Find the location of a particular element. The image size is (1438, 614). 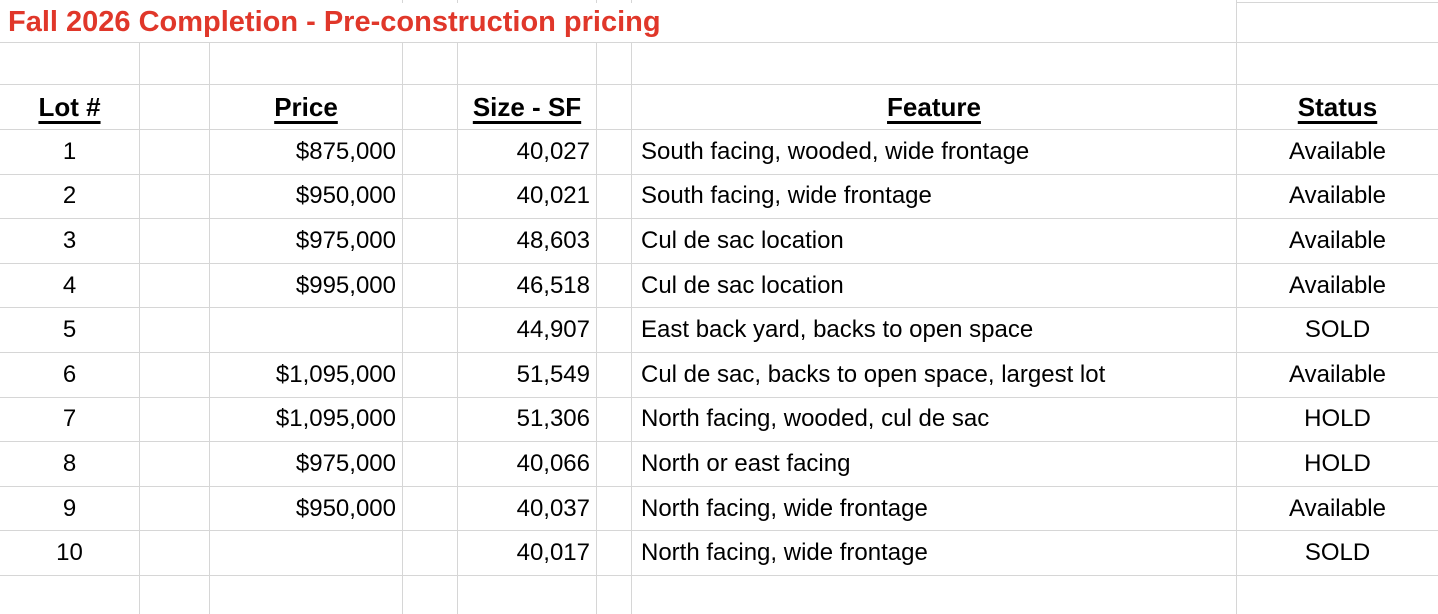

header-cell-lot: Lot # is located at coordinates (70, 107).